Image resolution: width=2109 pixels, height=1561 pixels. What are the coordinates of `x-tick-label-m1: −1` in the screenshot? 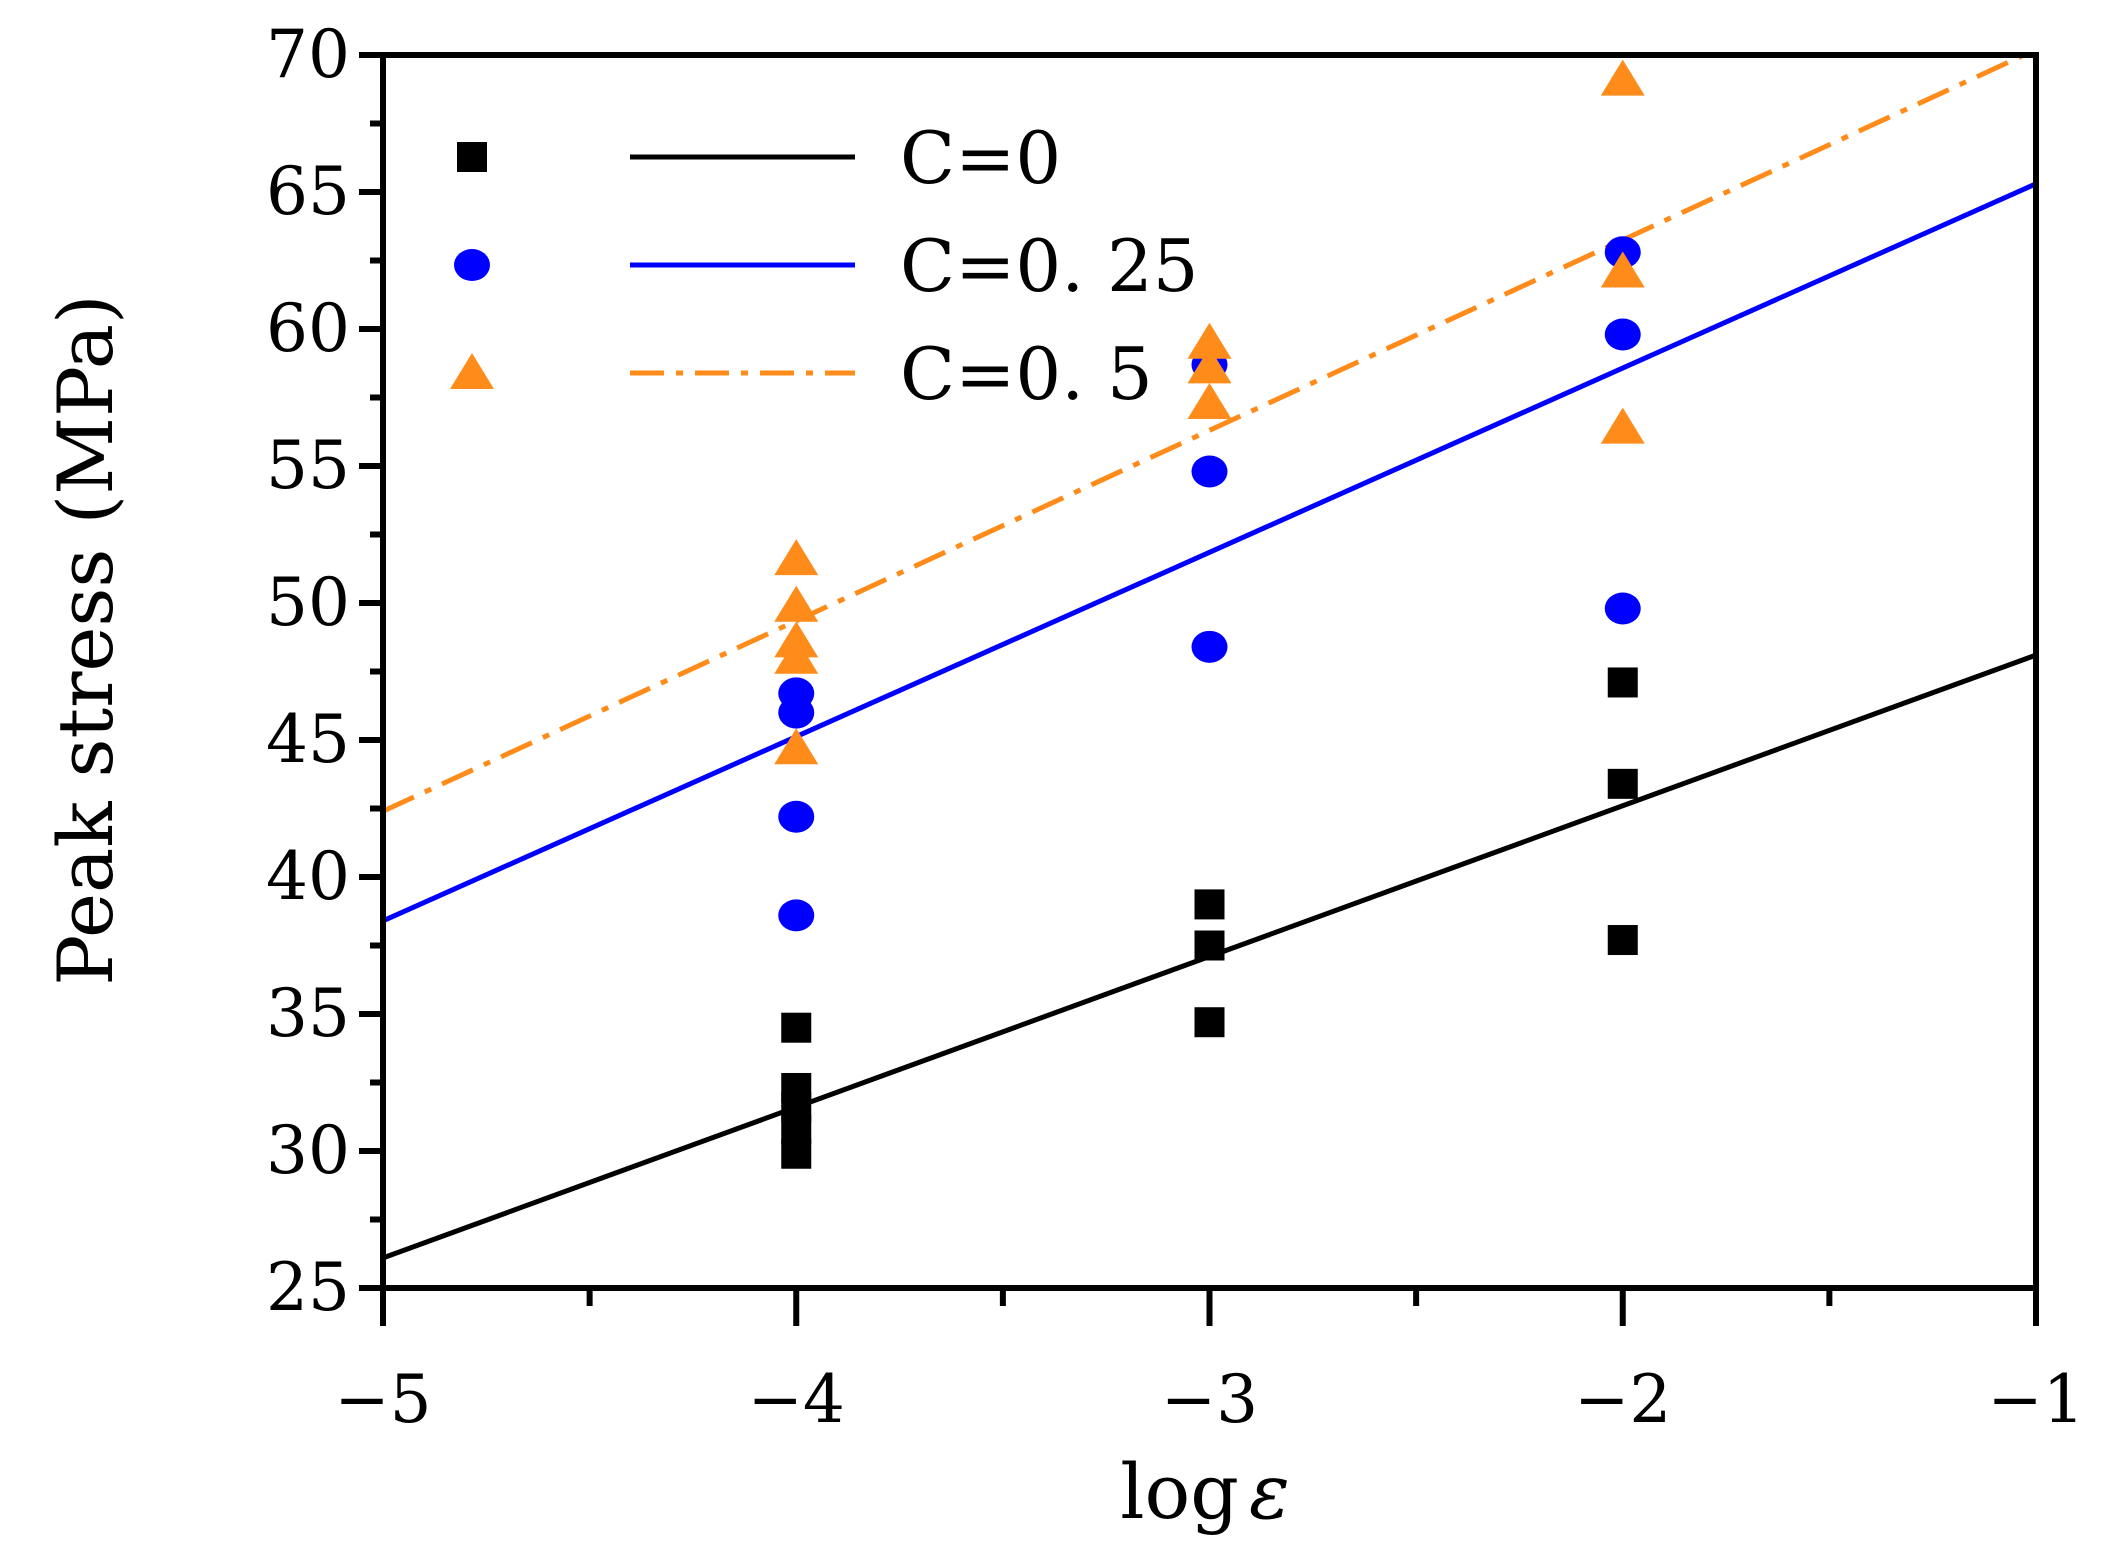 It's located at (2035, 1399).